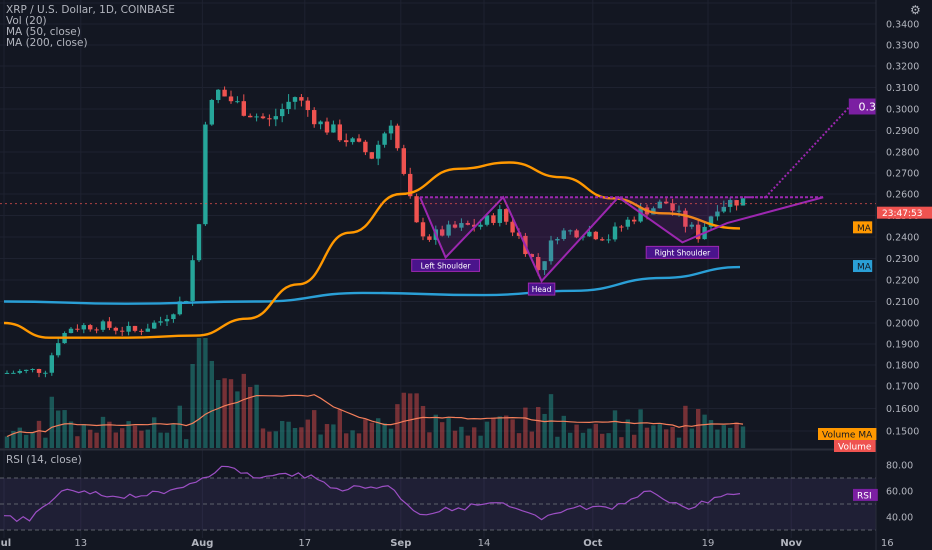 The height and width of the screenshot is (550, 932). I want to click on countdown-tag-box, so click(904, 212).